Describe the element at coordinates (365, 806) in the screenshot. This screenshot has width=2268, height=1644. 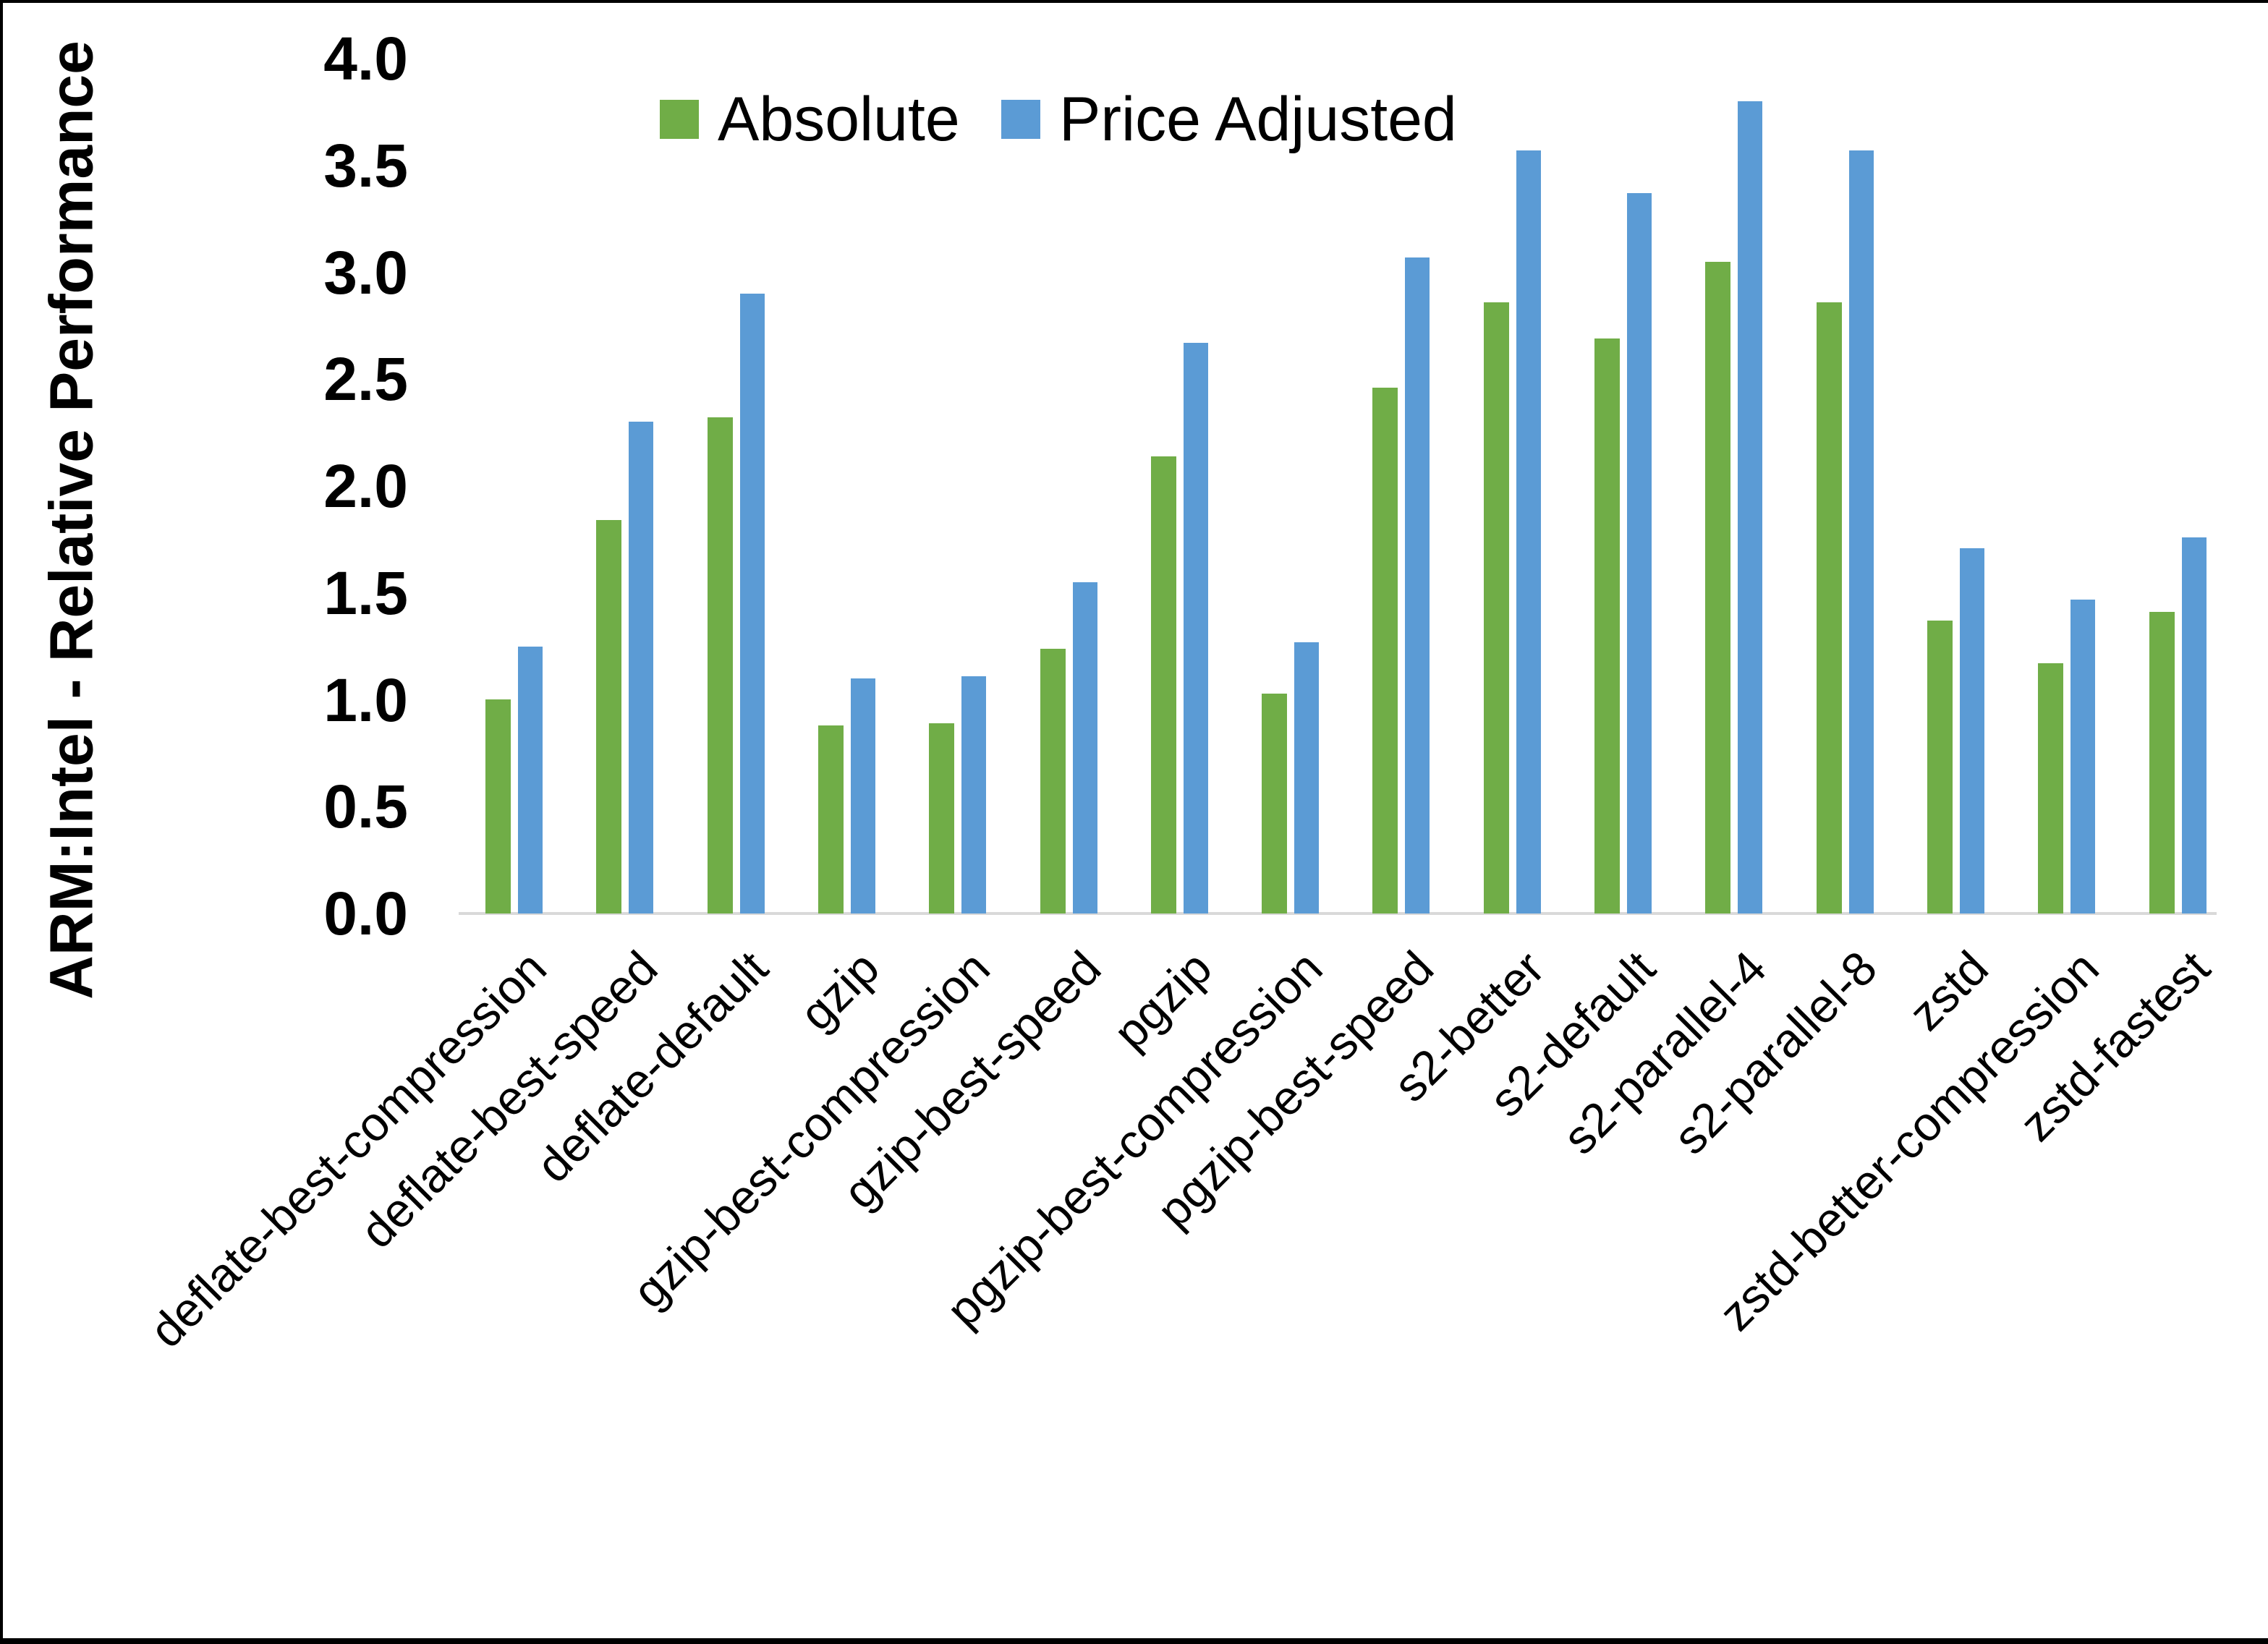
I see `y-tick-label-0.5: 0.5` at that location.